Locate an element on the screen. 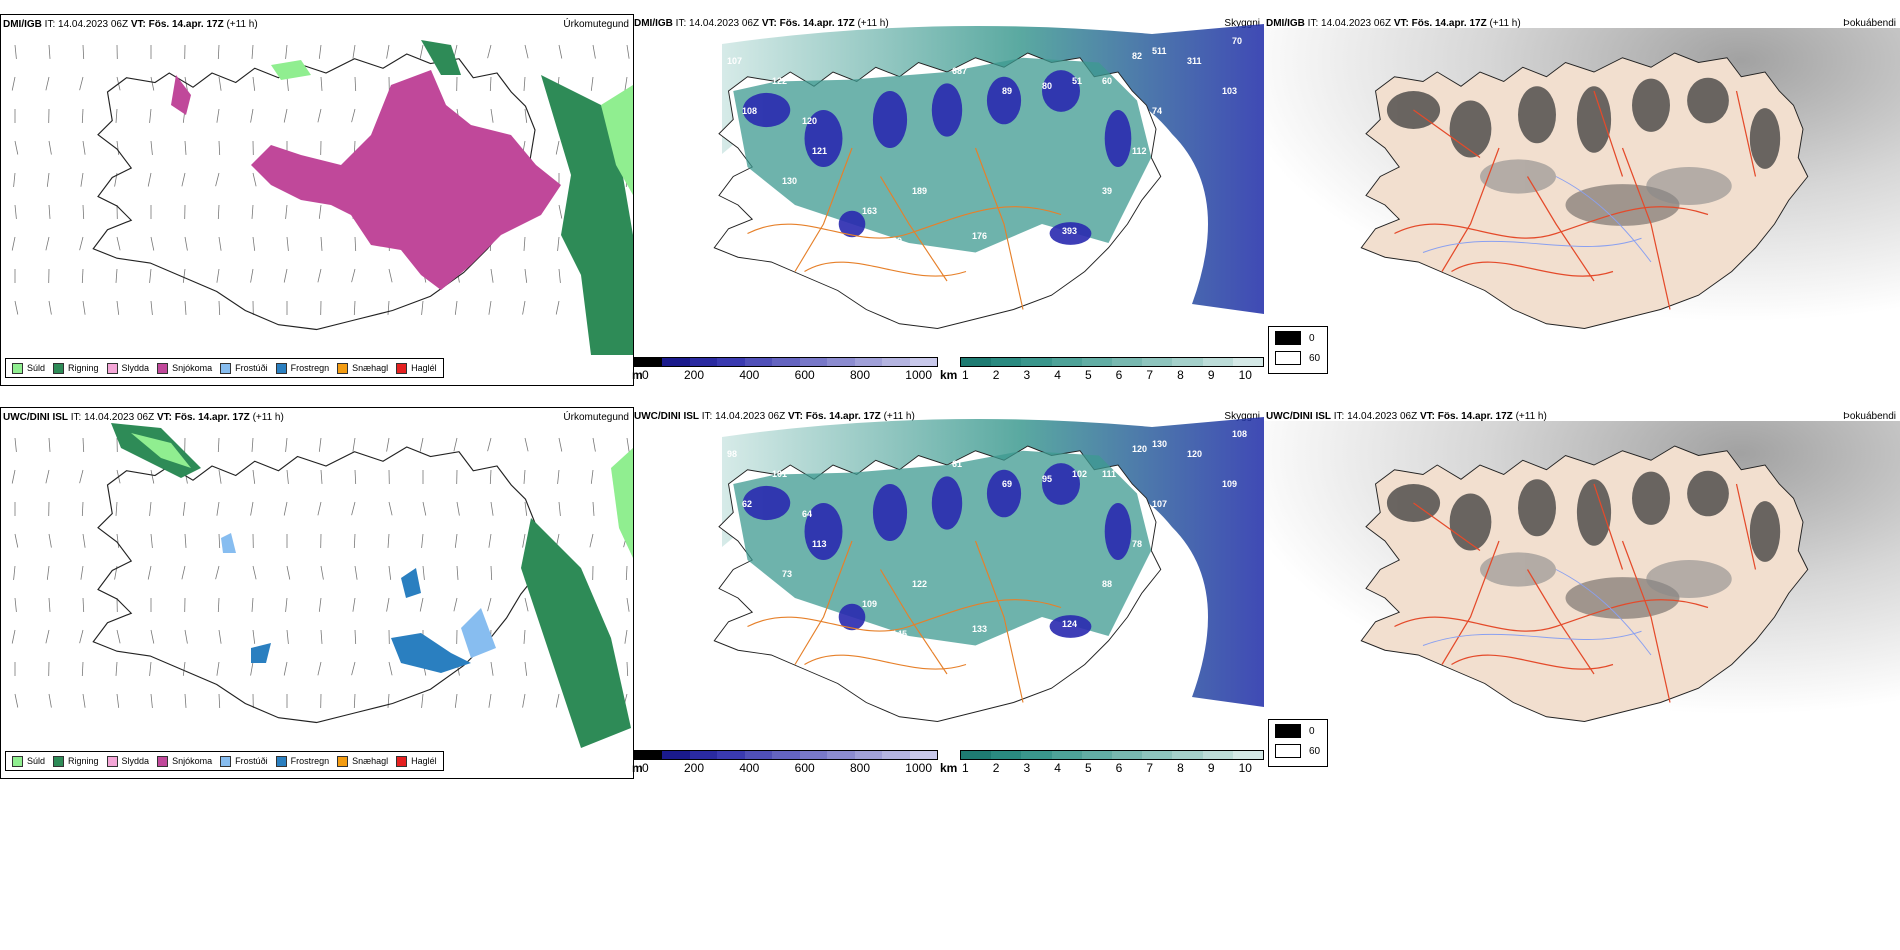 The height and width of the screenshot is (950, 1900). visibility-number: 163 is located at coordinates (869, 211).